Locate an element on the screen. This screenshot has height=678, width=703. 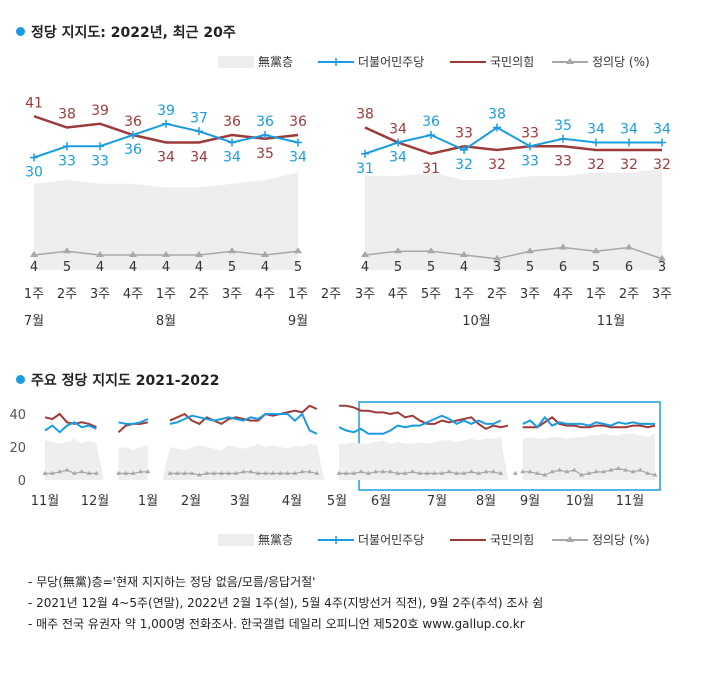
data-label-justice: 3 is located at coordinates (497, 267).